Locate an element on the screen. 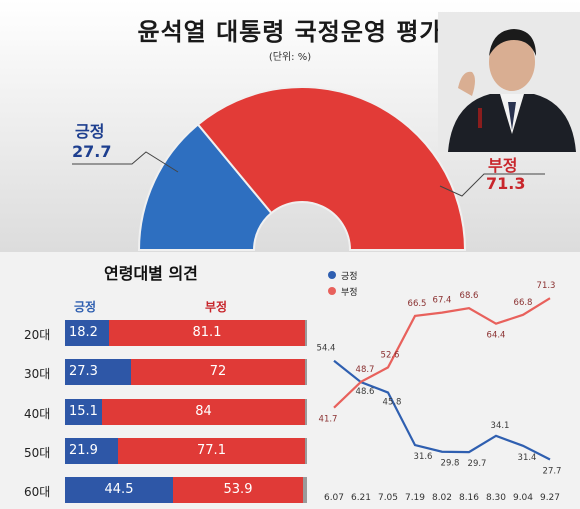 This screenshot has height=509, width=580. age-bar-negative: 53.9 is located at coordinates (238, 490).